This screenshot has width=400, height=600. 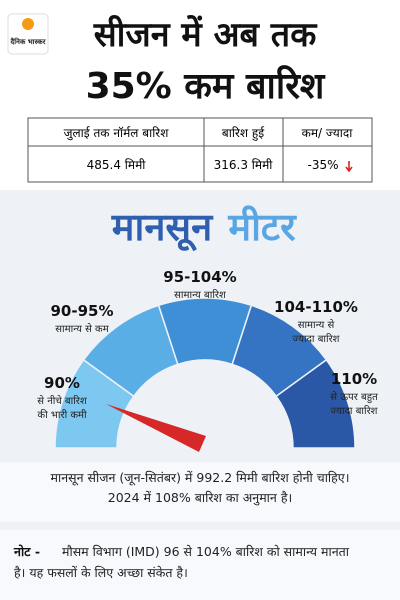 I want to click on meter-title: मीटर, so click(x=262, y=227).